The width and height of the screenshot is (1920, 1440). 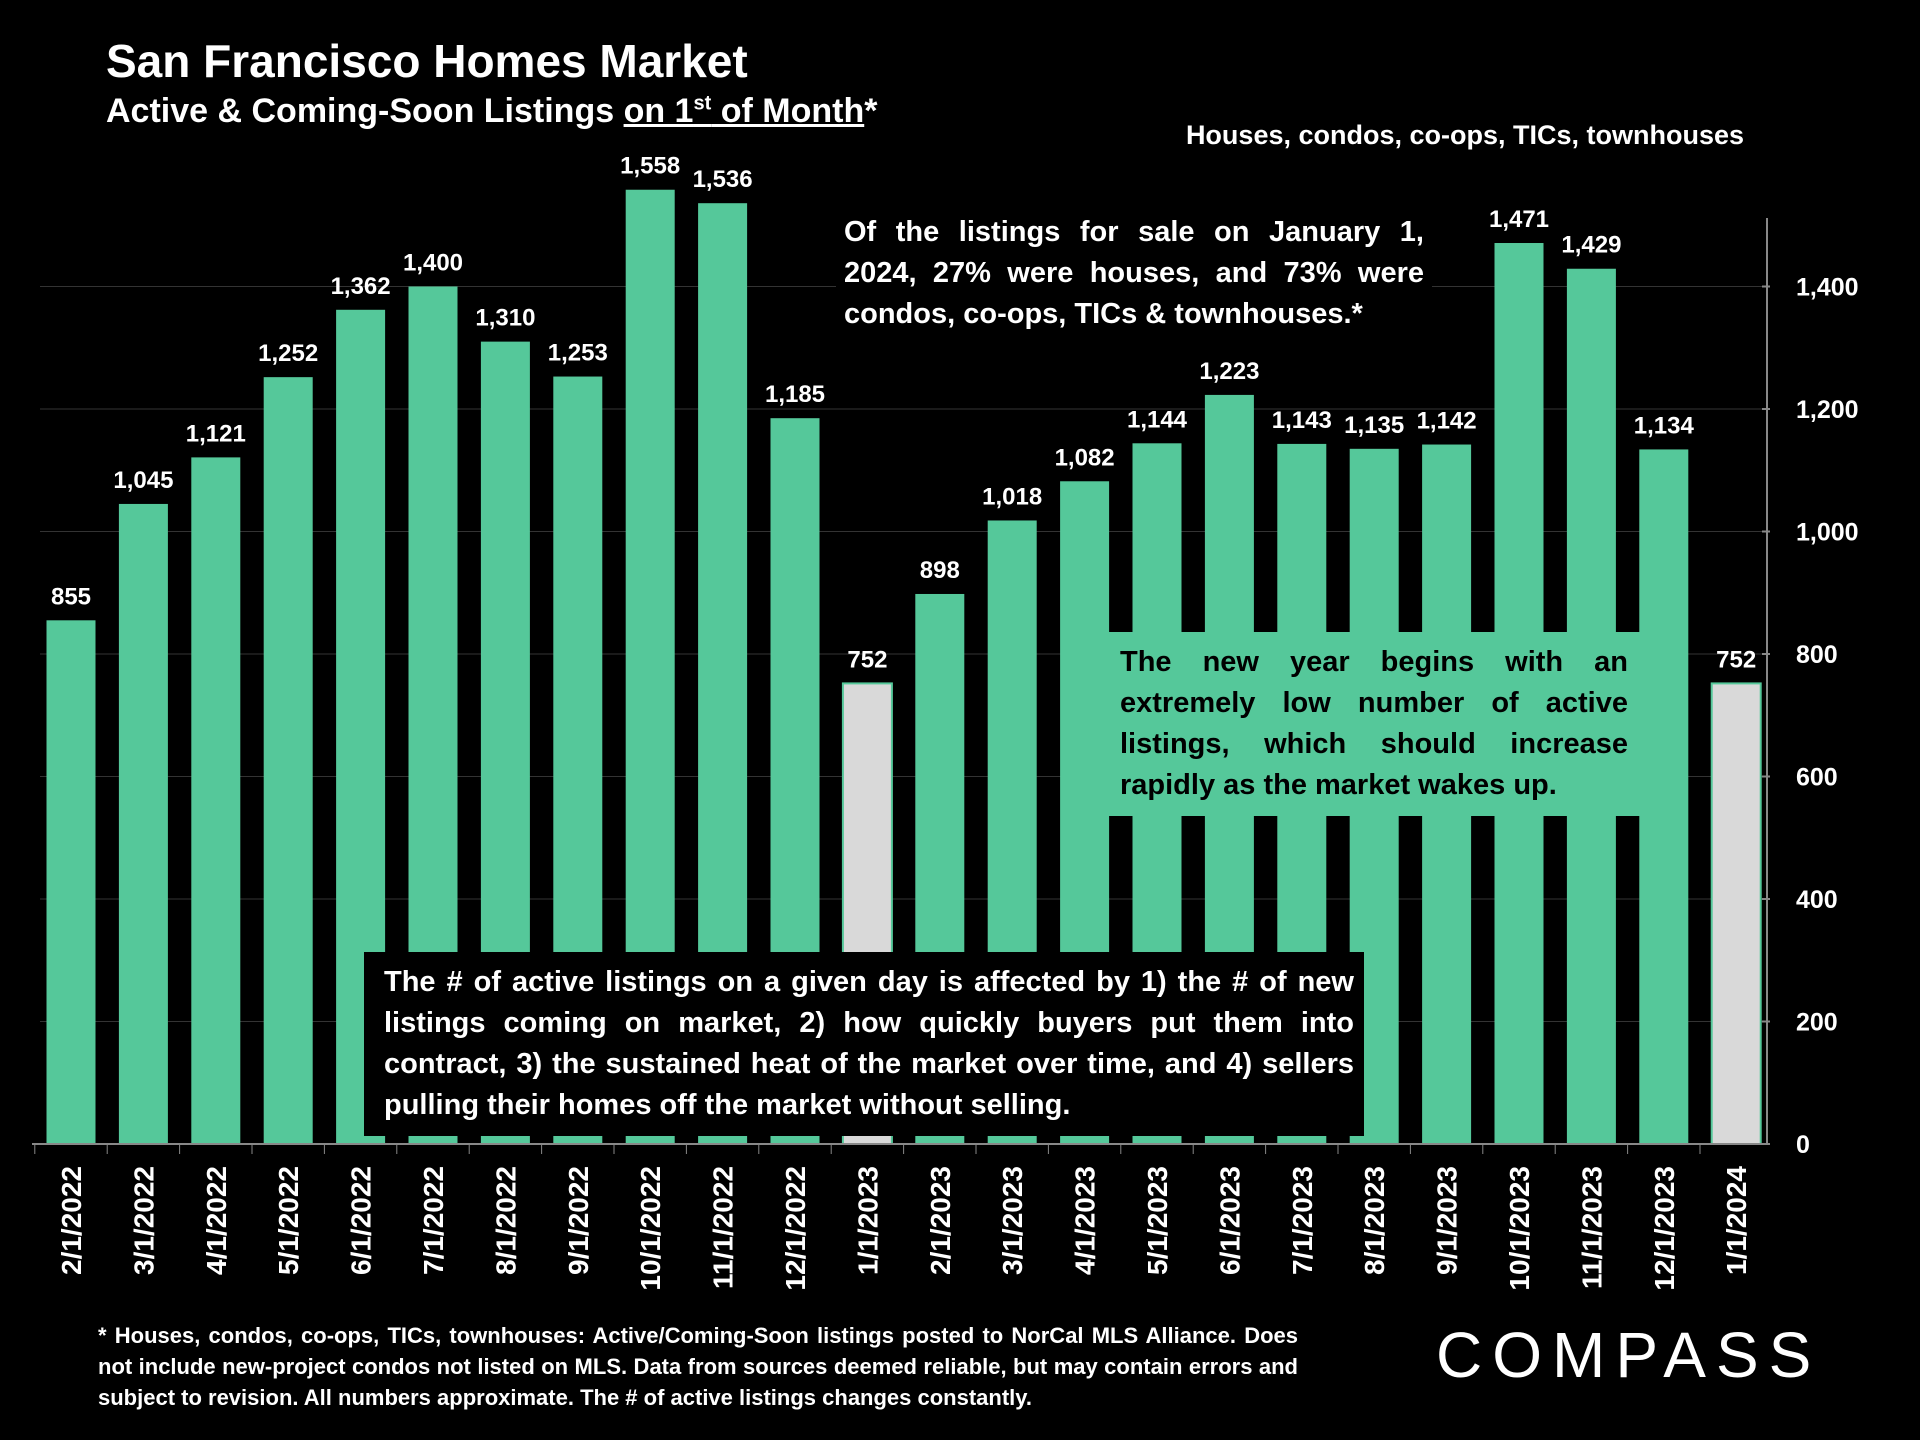 What do you see at coordinates (1157, 419) in the screenshot?
I see `data-label: 1,144` at bounding box center [1157, 419].